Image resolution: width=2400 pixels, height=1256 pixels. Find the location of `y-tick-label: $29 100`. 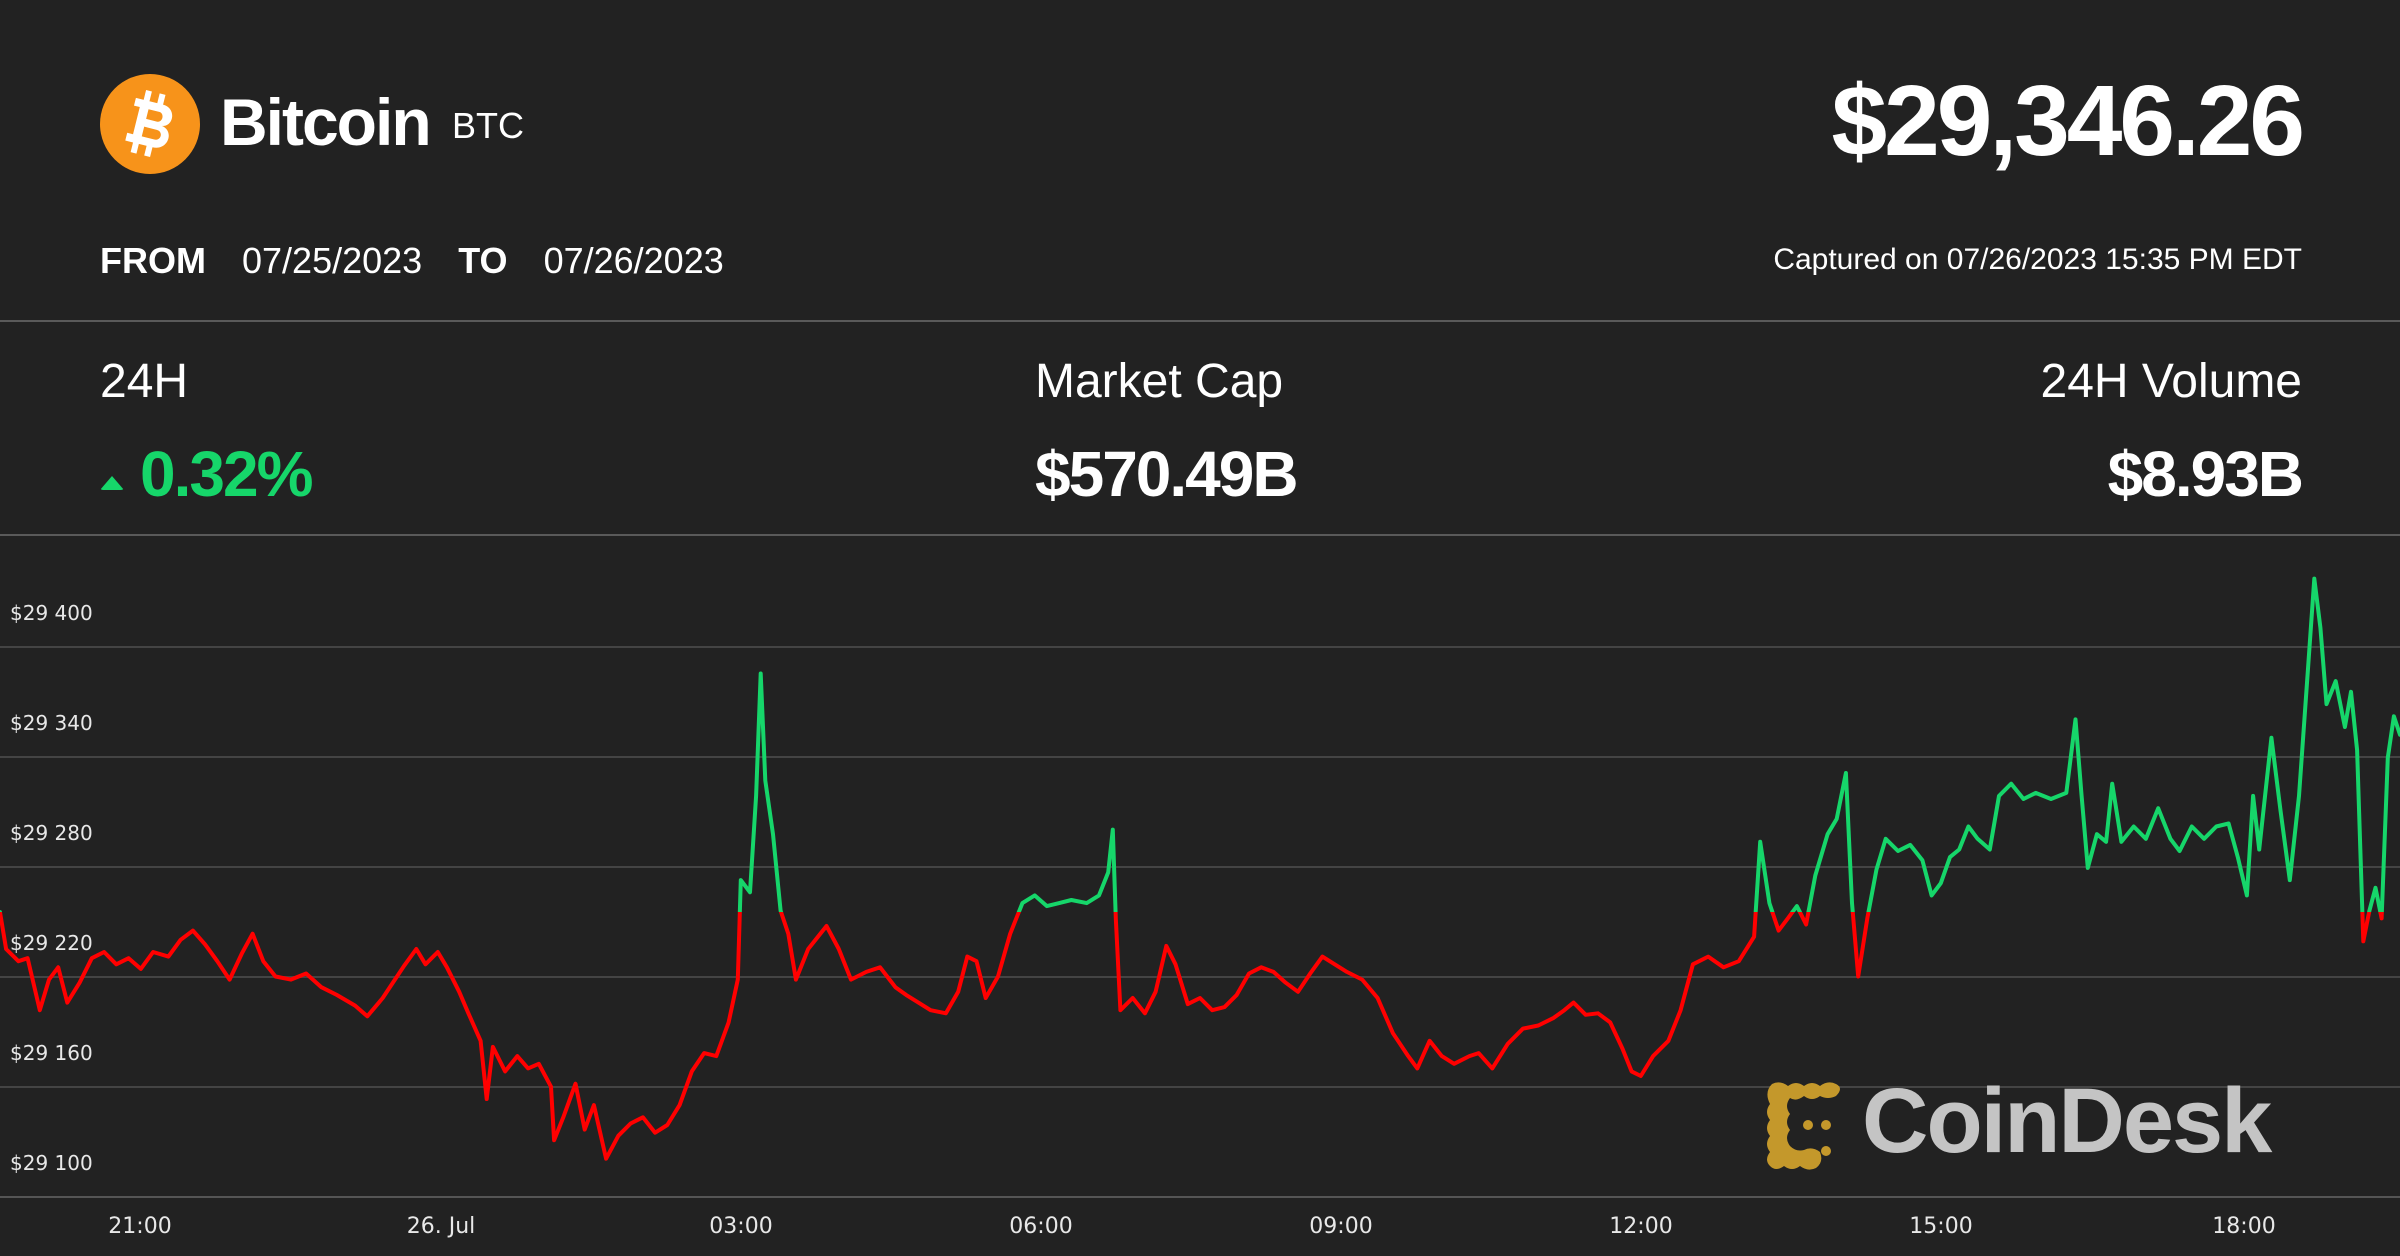

y-tick-label: $29 100 is located at coordinates (51, 1163).